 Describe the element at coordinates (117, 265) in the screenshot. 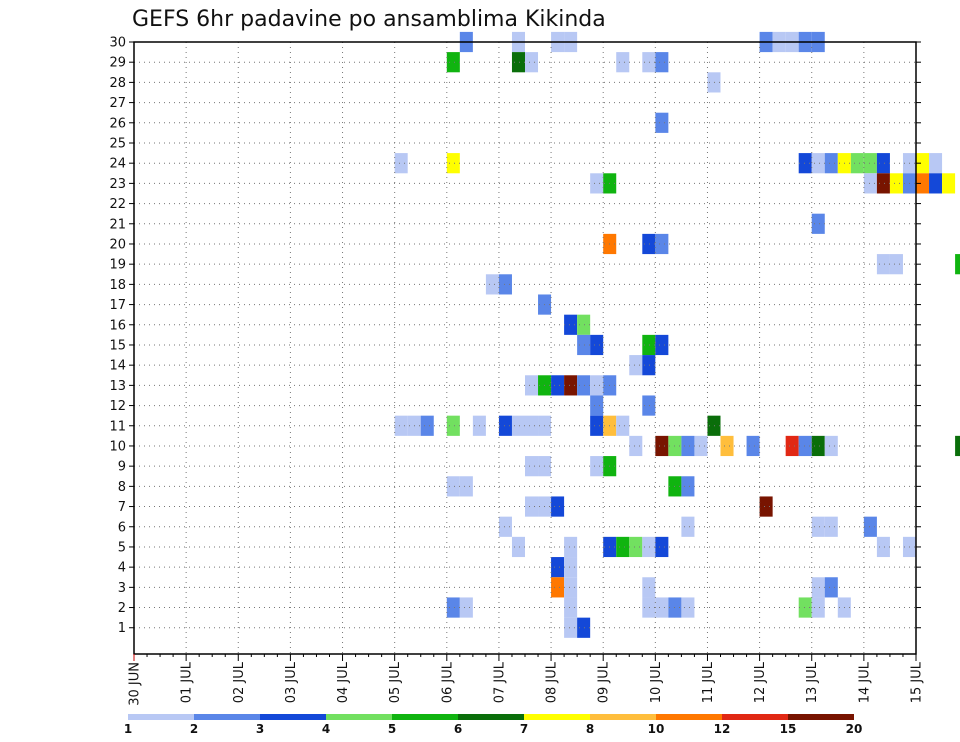

I see `y-tick-label: 19` at that location.